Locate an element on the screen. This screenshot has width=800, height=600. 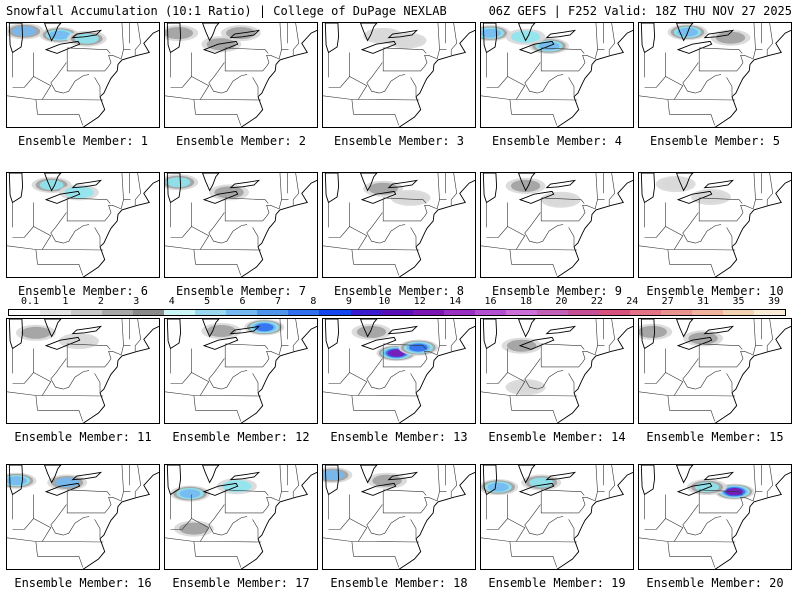
legend-tick-label: 31 is located at coordinates (703, 301).